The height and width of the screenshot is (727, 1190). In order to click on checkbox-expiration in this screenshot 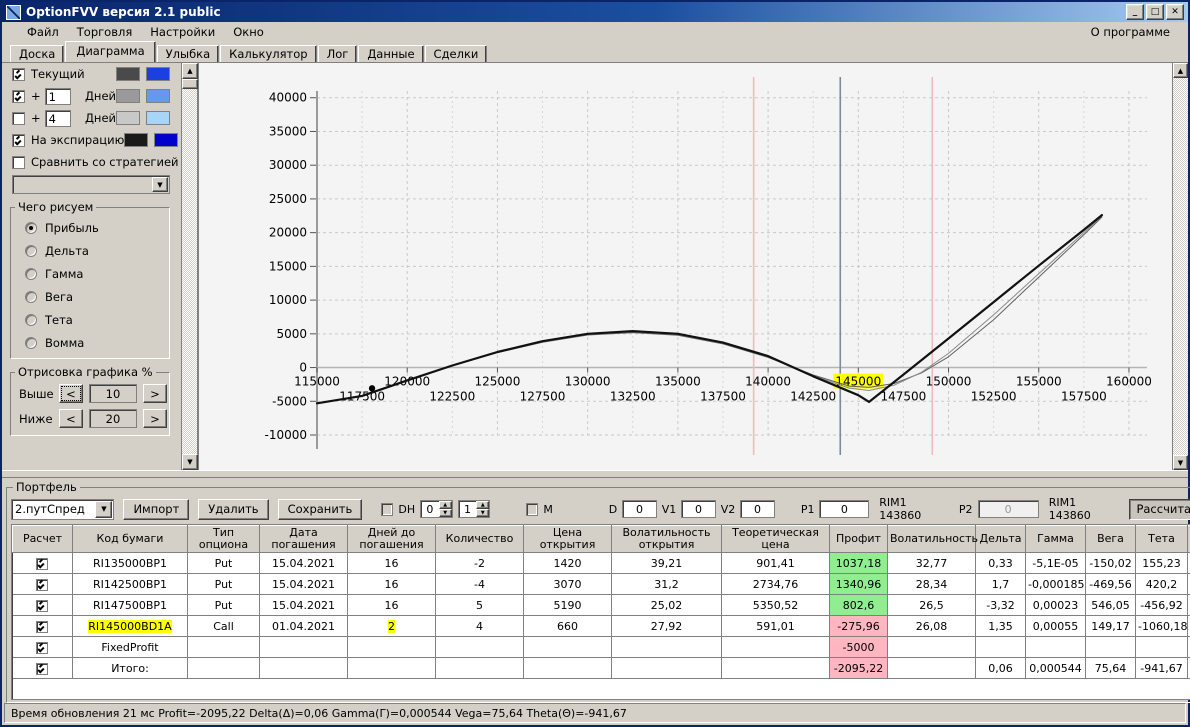, I will do `click(18, 140)`.